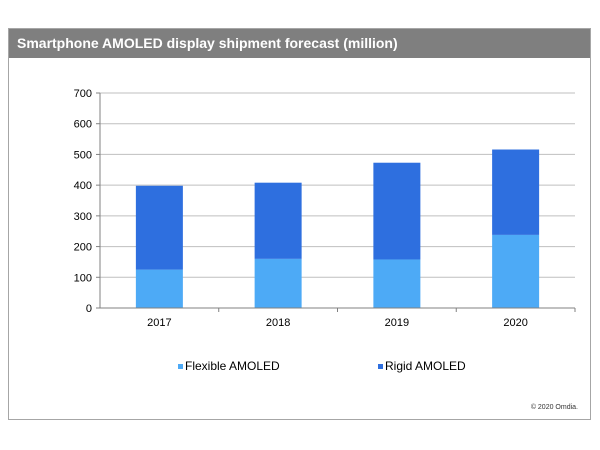  I want to click on y-tick-label: 700, so click(83, 94).